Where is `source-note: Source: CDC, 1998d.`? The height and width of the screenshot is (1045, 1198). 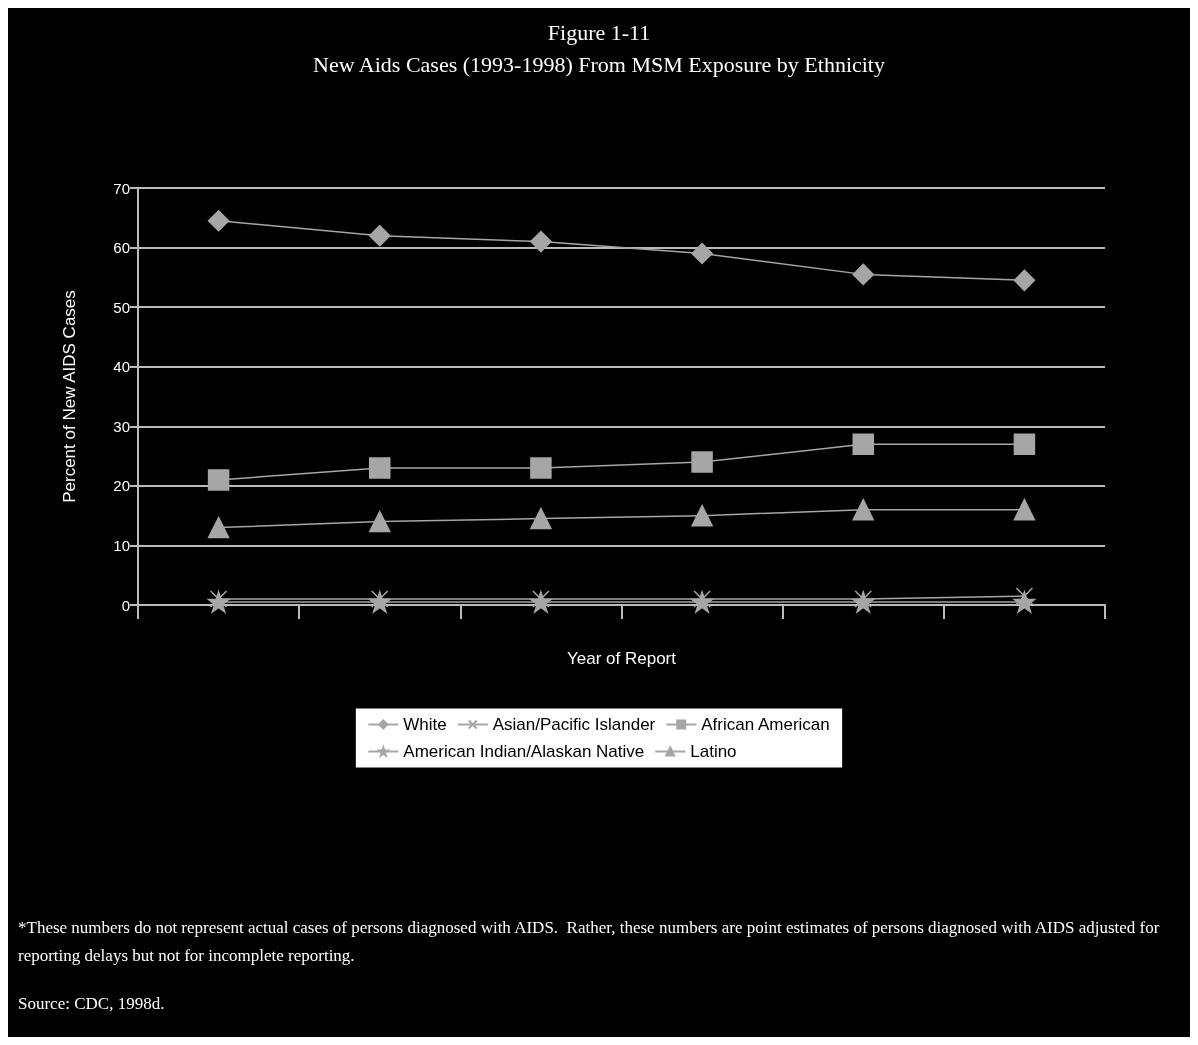 source-note: Source: CDC, 1998d. is located at coordinates (91, 1003).